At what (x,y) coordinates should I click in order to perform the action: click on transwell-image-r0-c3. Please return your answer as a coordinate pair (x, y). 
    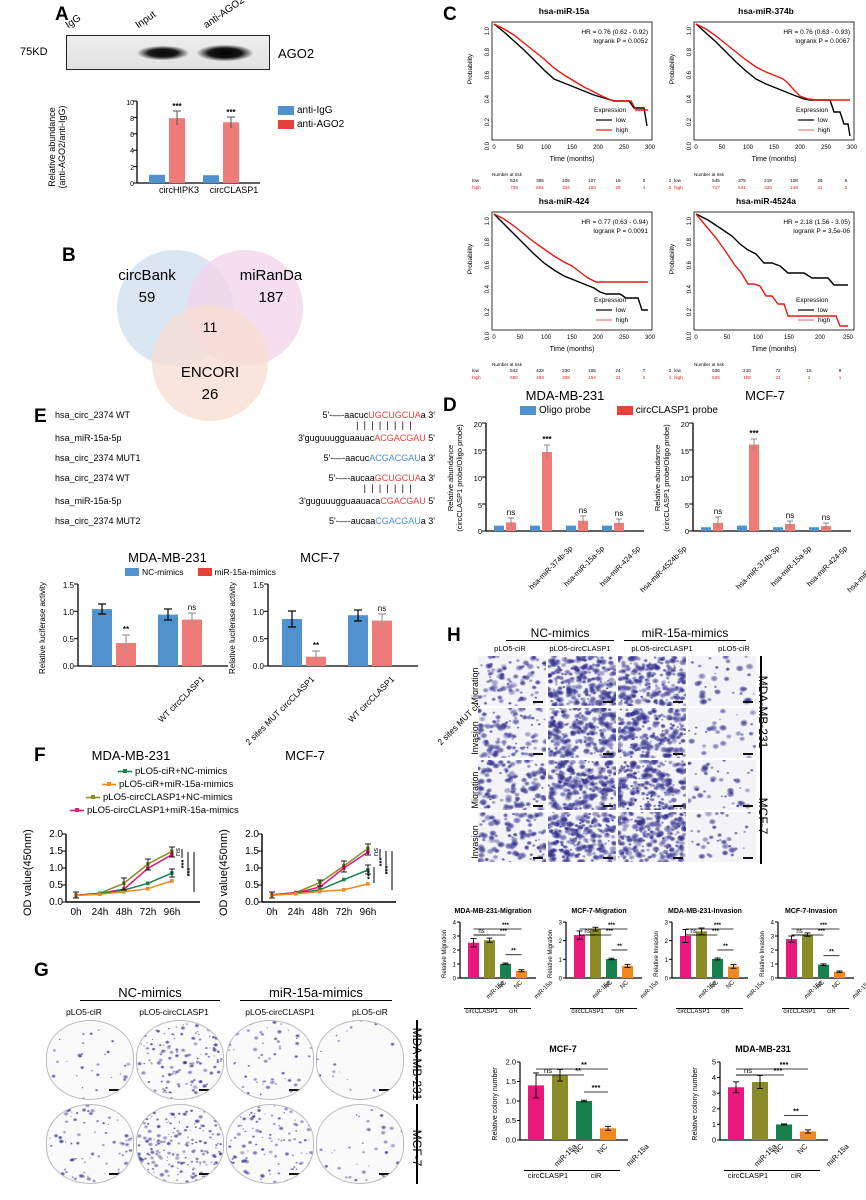
    Looking at the image, I should click on (722, 681).